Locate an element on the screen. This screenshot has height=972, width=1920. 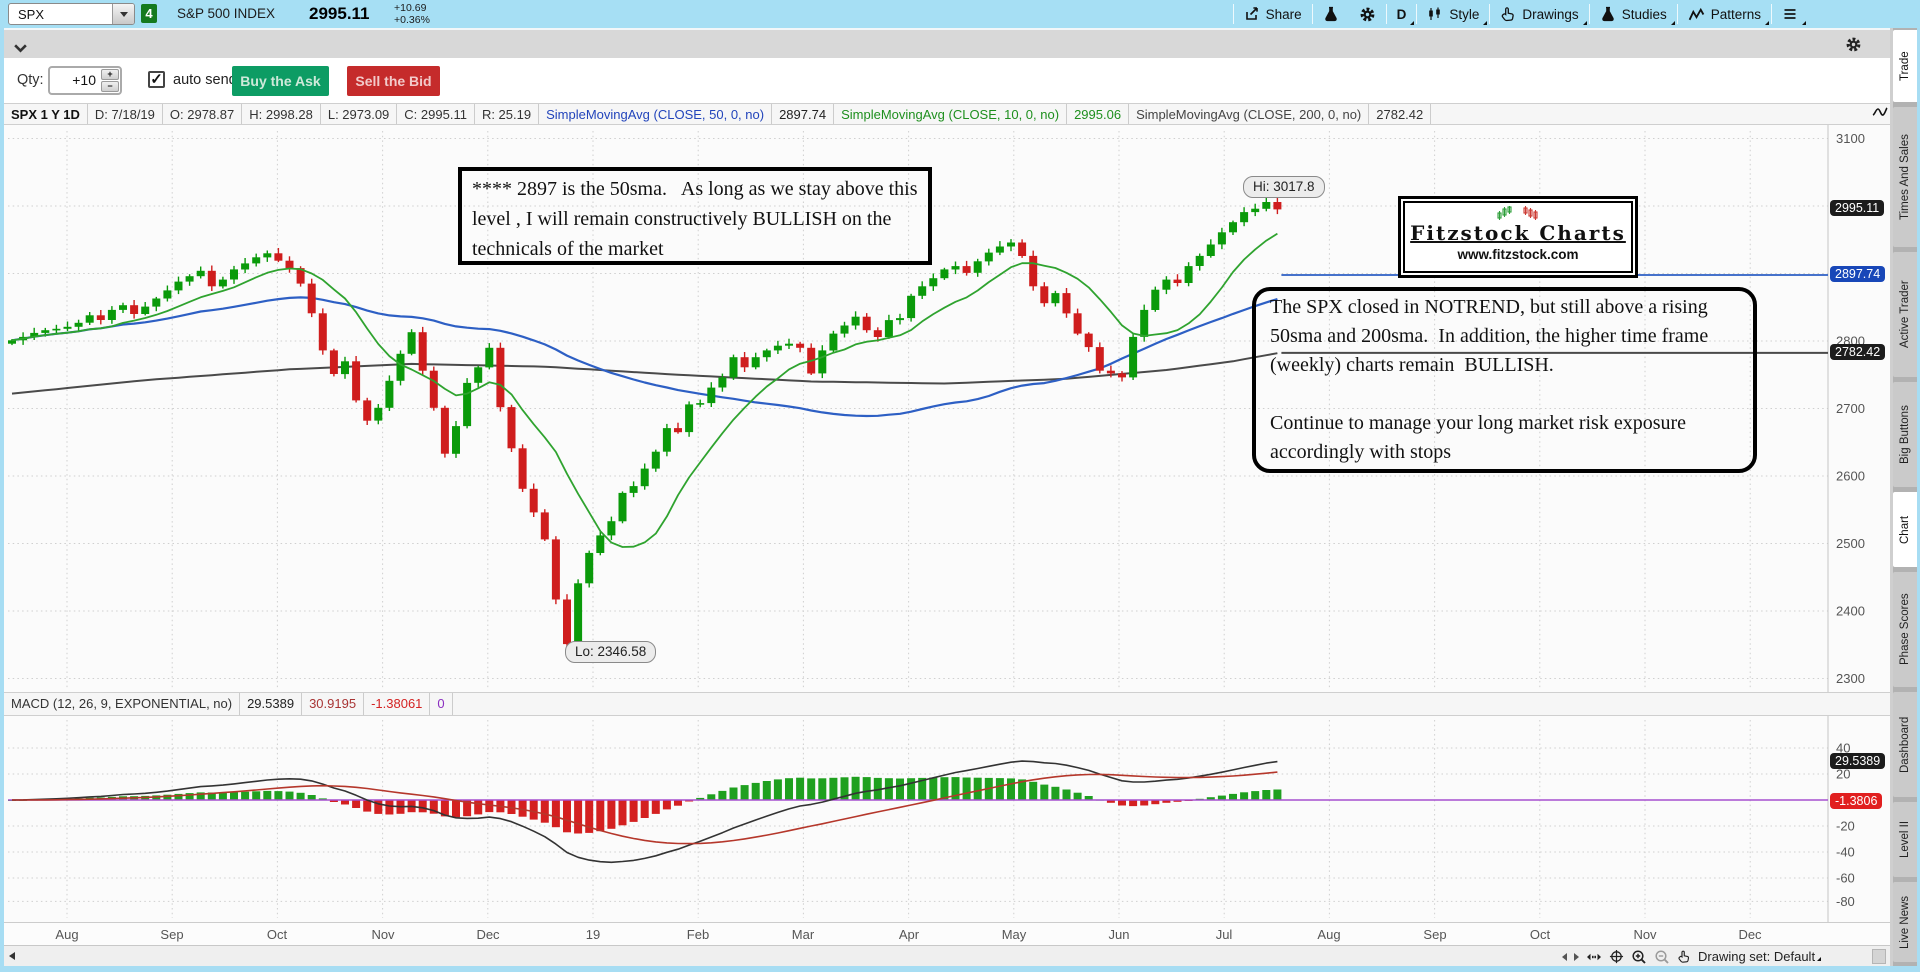
timeframe-button: D is located at coordinates (1402, 14).